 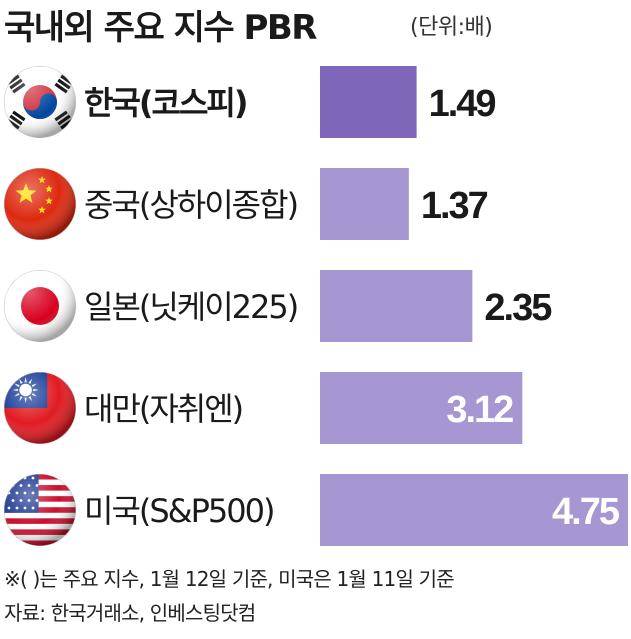 What do you see at coordinates (462, 104) in the screenshot?
I see `value-label: 1.49` at bounding box center [462, 104].